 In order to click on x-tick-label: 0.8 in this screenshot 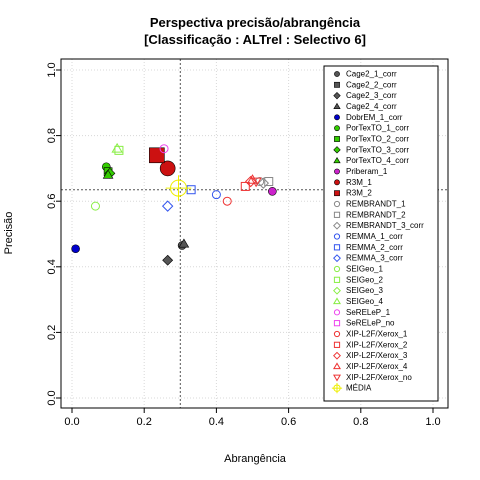, I will do `click(360, 422)`.